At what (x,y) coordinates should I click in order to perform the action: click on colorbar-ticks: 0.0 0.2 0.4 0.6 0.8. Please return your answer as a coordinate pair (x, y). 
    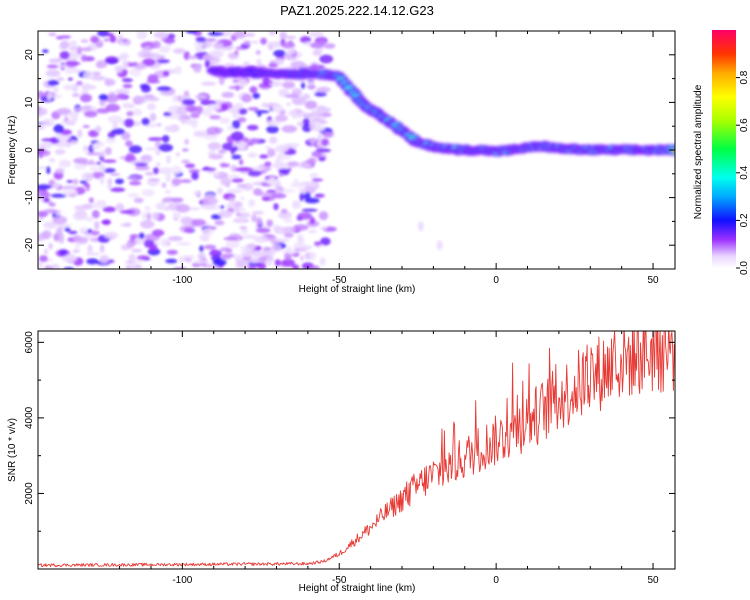
    Looking at the image, I should click on (743, 172).